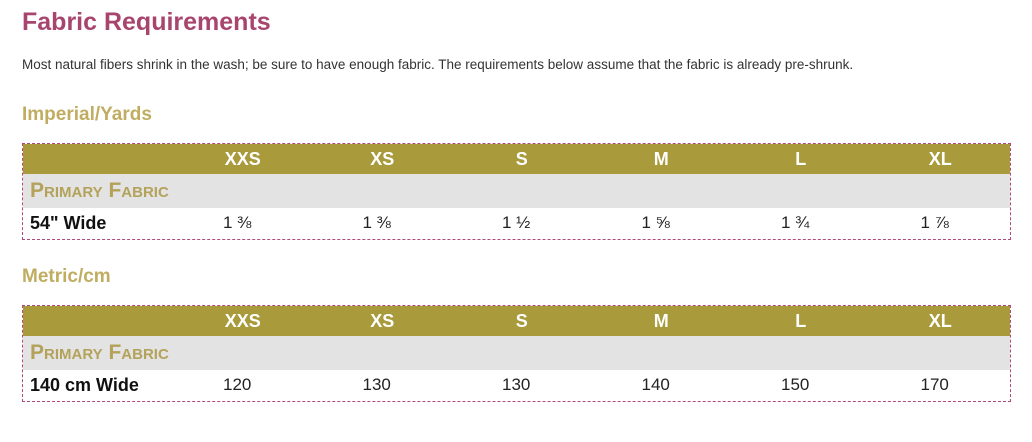 Image resolution: width=1032 pixels, height=442 pixels. Describe the element at coordinates (934, 222) in the screenshot. I see `value-cell: 1 ⅞` at that location.